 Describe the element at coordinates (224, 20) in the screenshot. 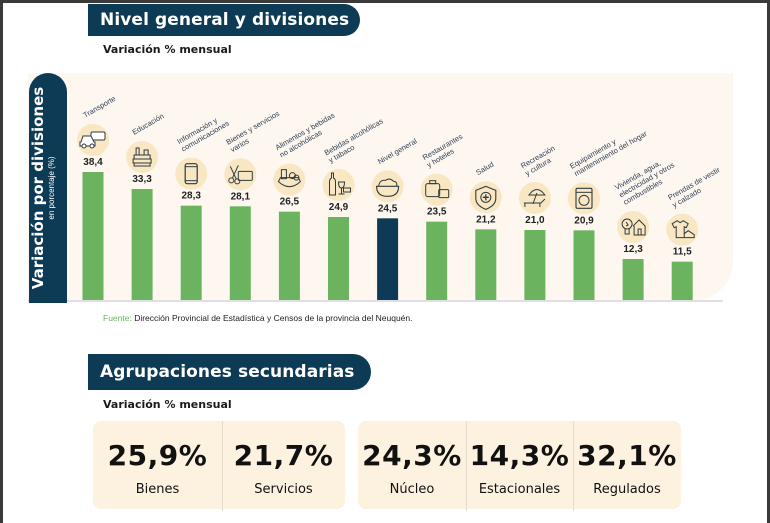

I see `section-title-divisiones: Nivel general y divisiones` at that location.